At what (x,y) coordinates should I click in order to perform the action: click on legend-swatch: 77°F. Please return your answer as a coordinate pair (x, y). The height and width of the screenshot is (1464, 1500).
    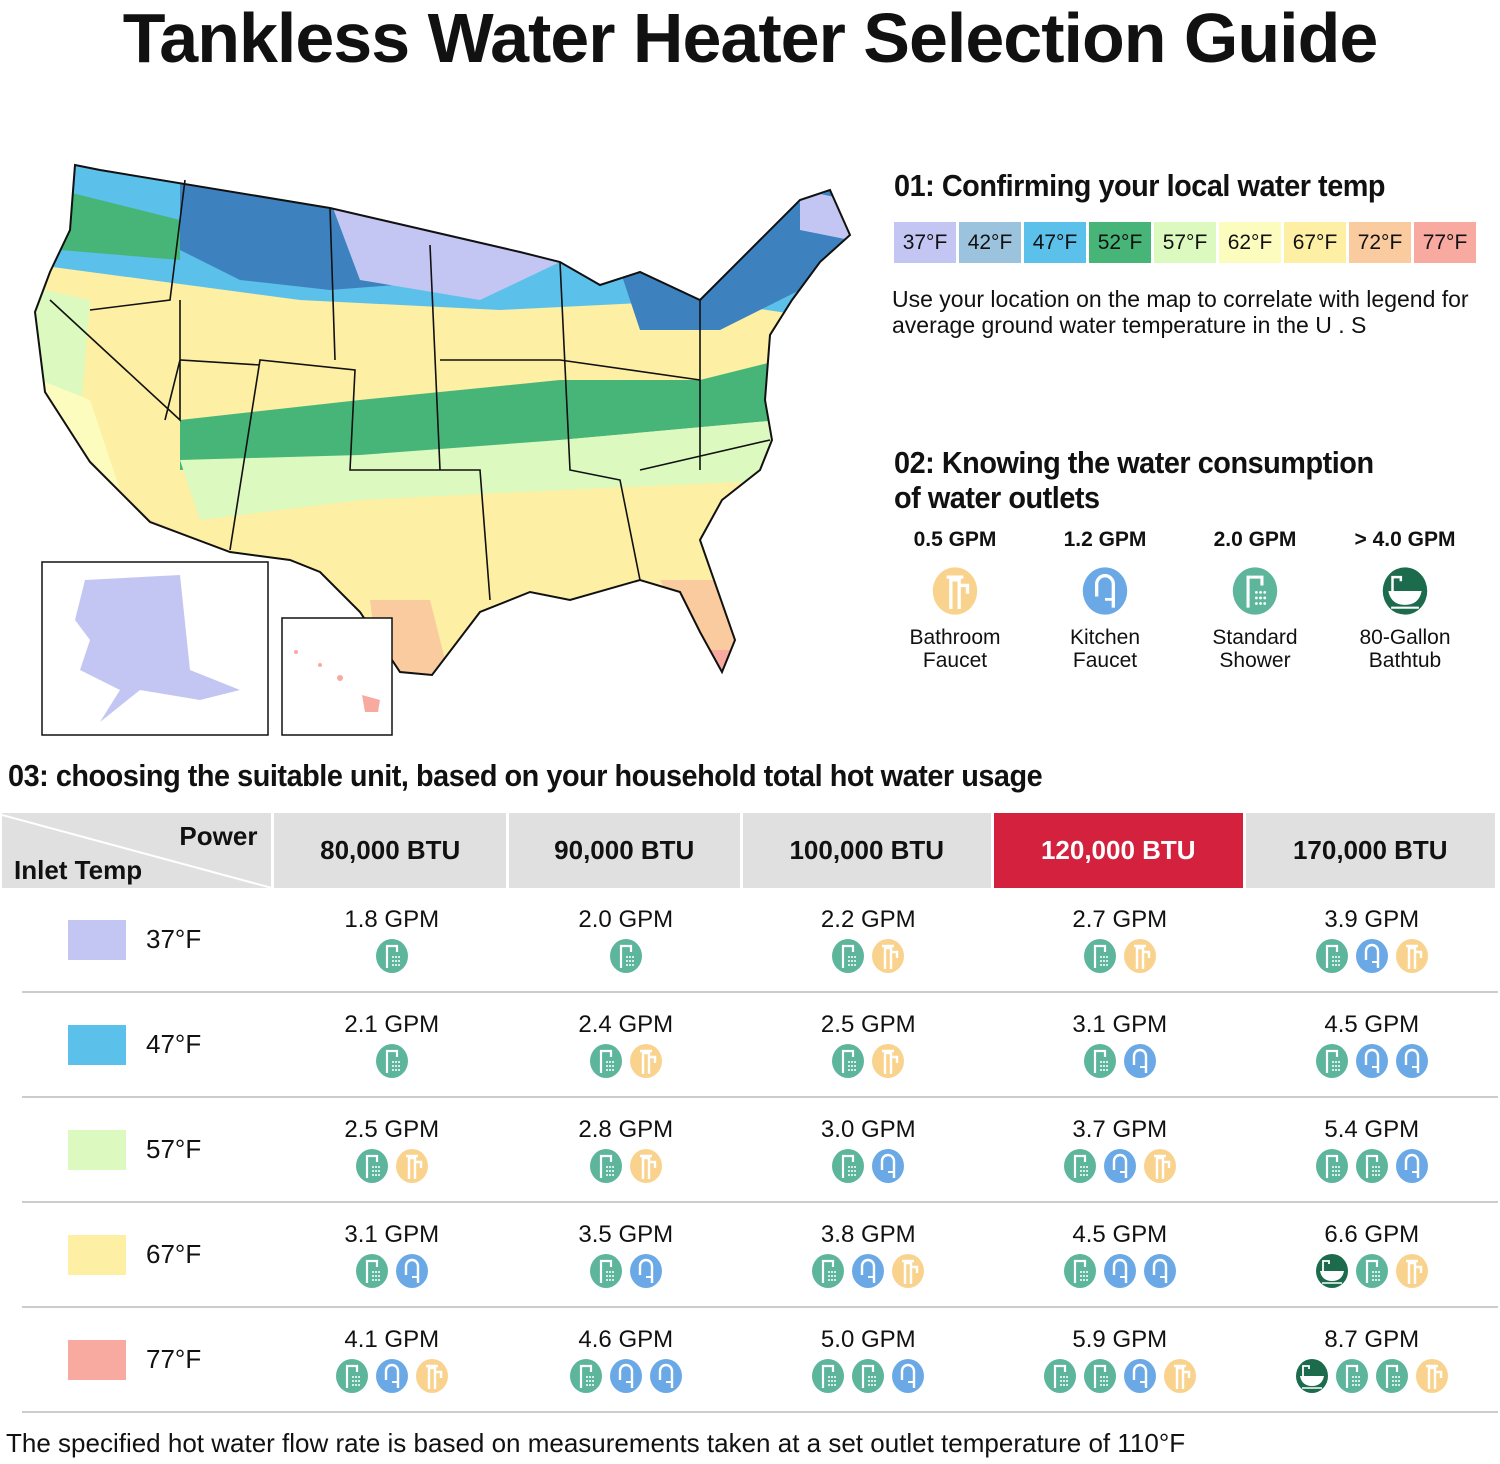
    Looking at the image, I should click on (1445, 242).